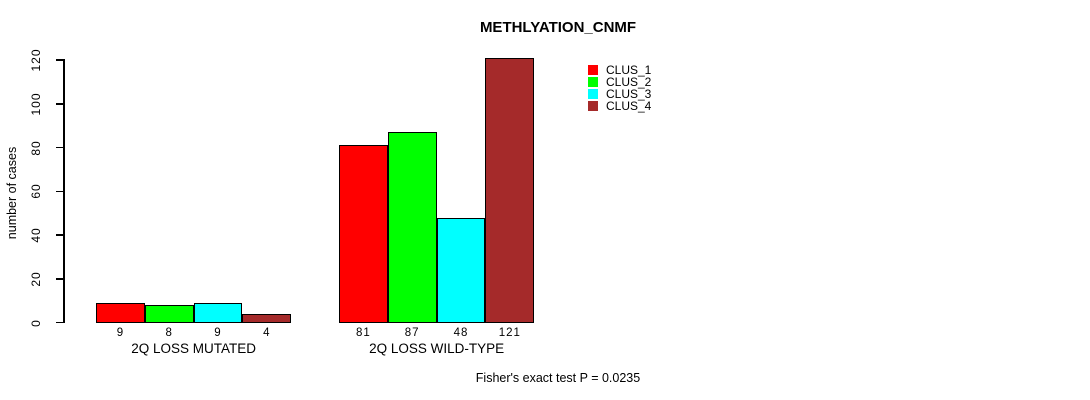 The image size is (1090, 400). Describe the element at coordinates (629, 105) in the screenshot. I see `legend-label: CLUS_4` at that location.